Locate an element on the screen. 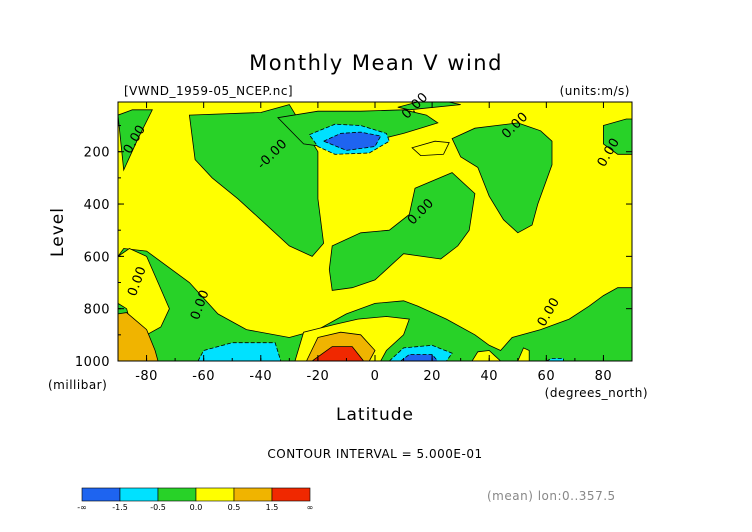 The image size is (752, 532). colorbar-label: -1.5 is located at coordinates (120, 507).